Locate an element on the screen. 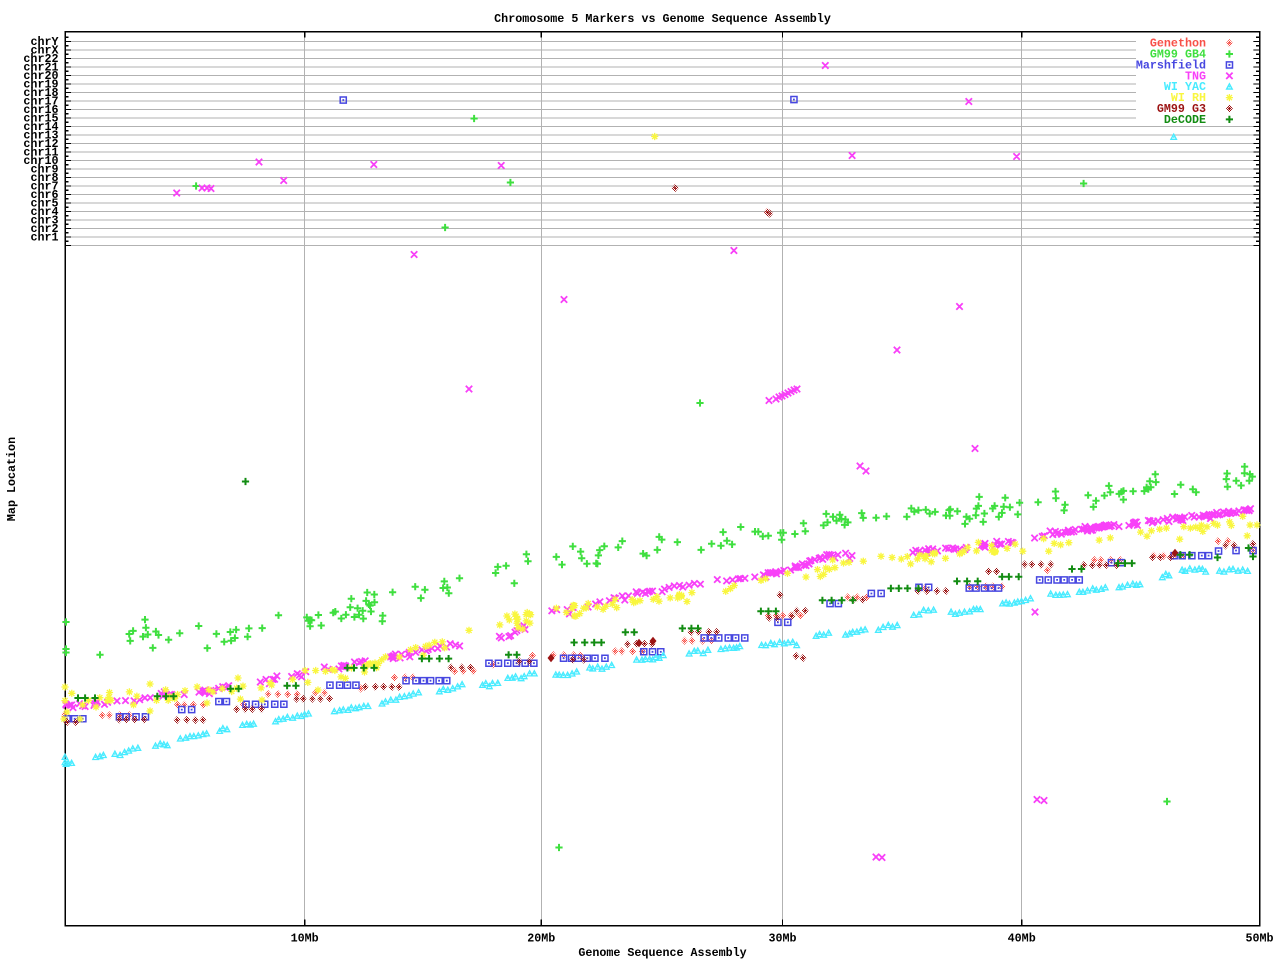 This screenshot has width=1280, height=965. svg-text: chr4 is located at coordinates (44, 212).